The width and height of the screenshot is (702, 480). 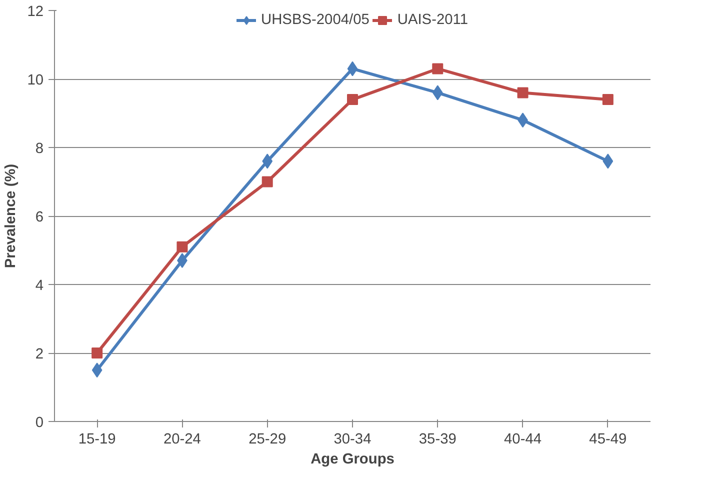 I want to click on y-tick-label: 8, so click(x=39, y=149).